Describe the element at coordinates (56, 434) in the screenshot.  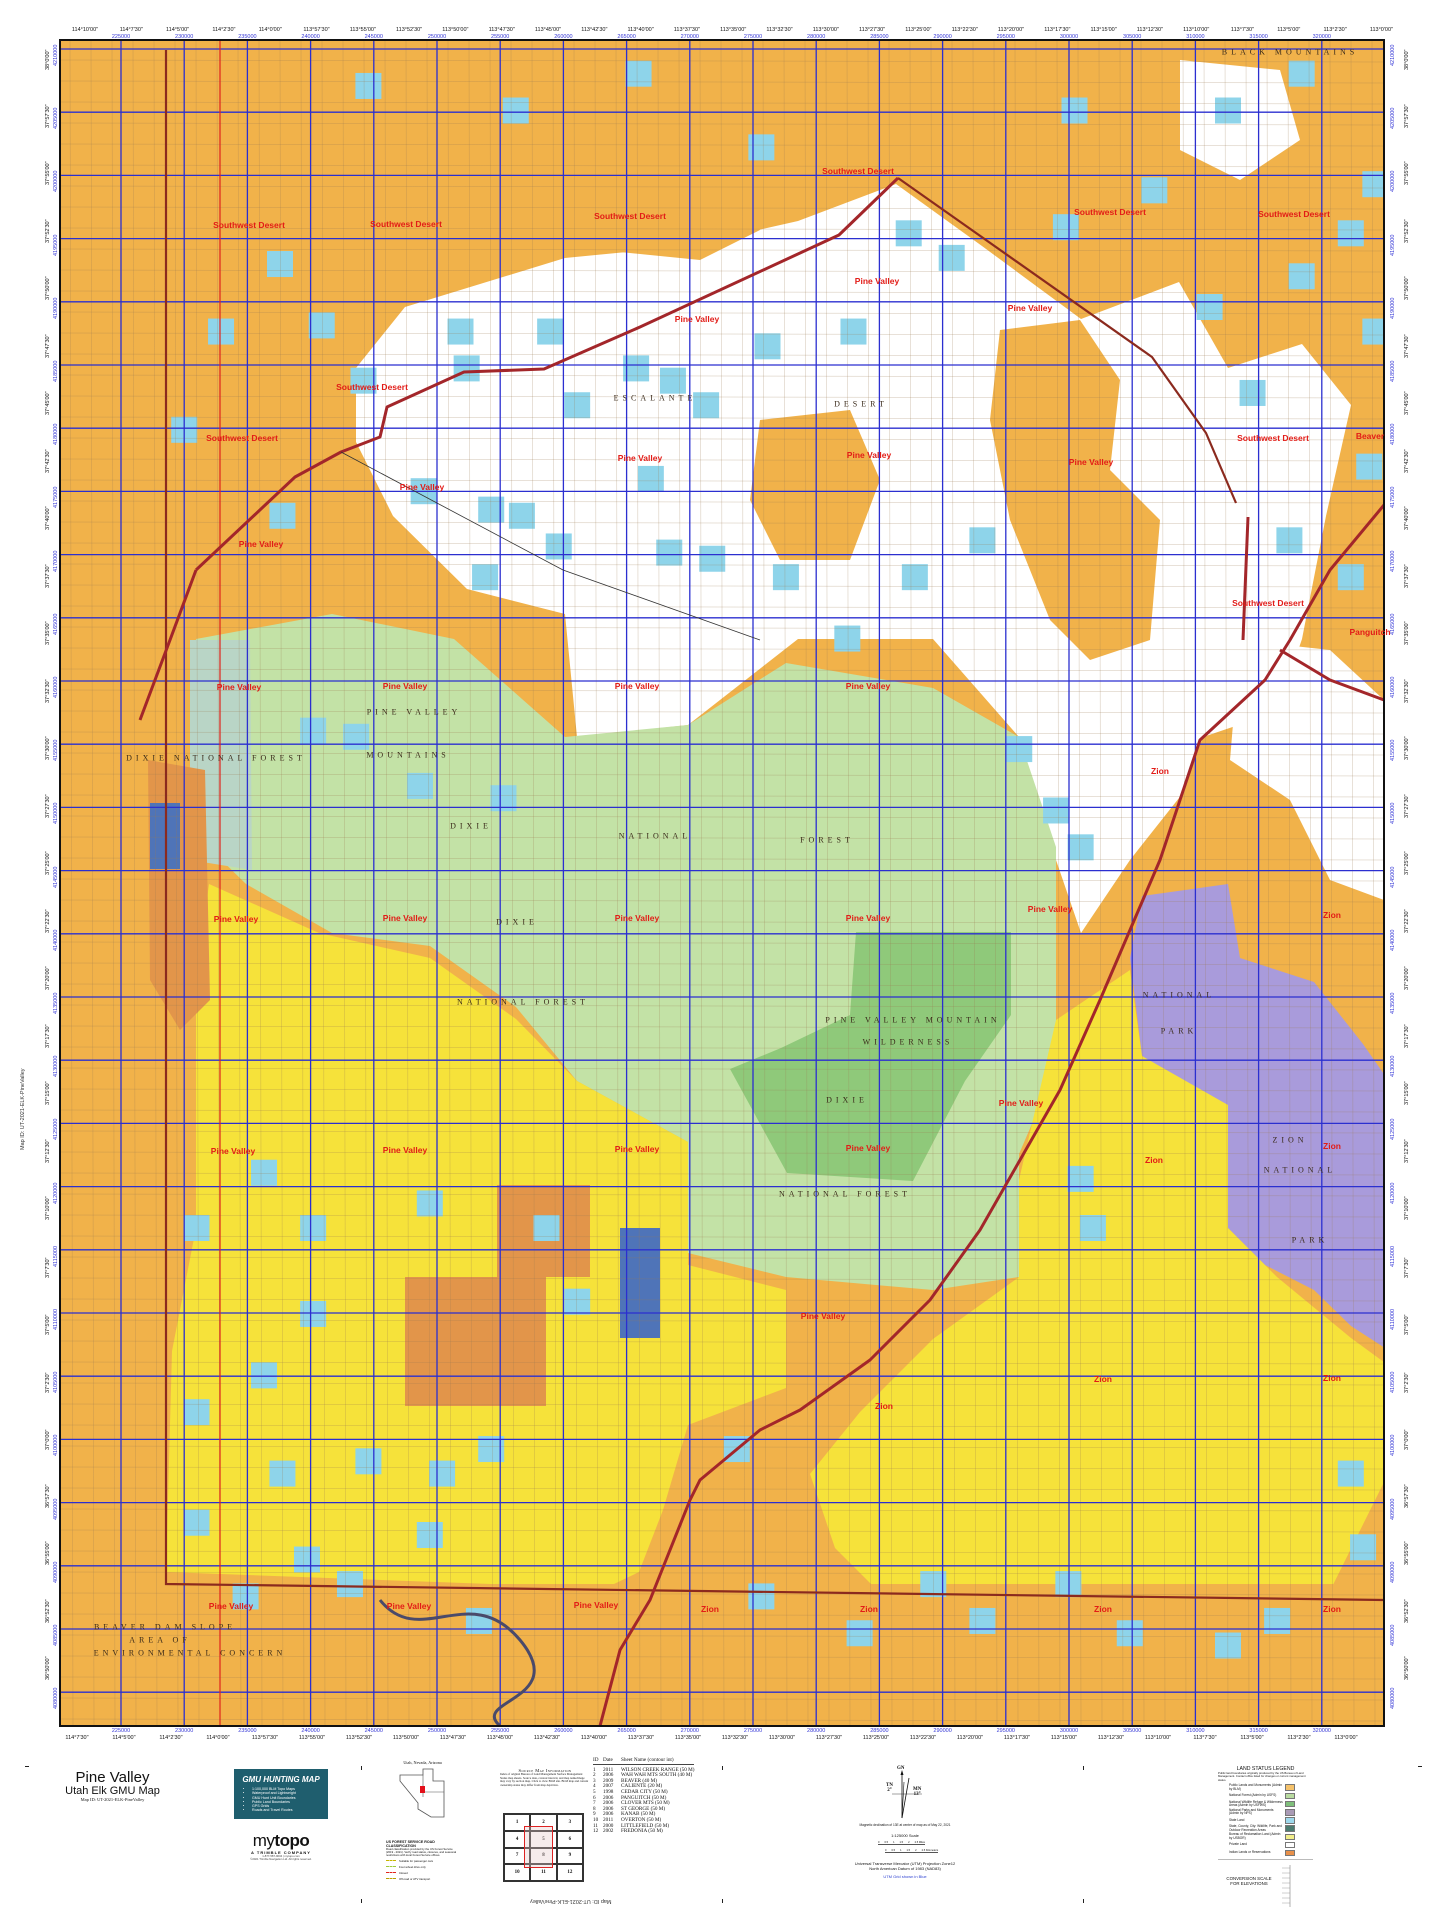
I see `left-northing-label: 4180000` at that location.